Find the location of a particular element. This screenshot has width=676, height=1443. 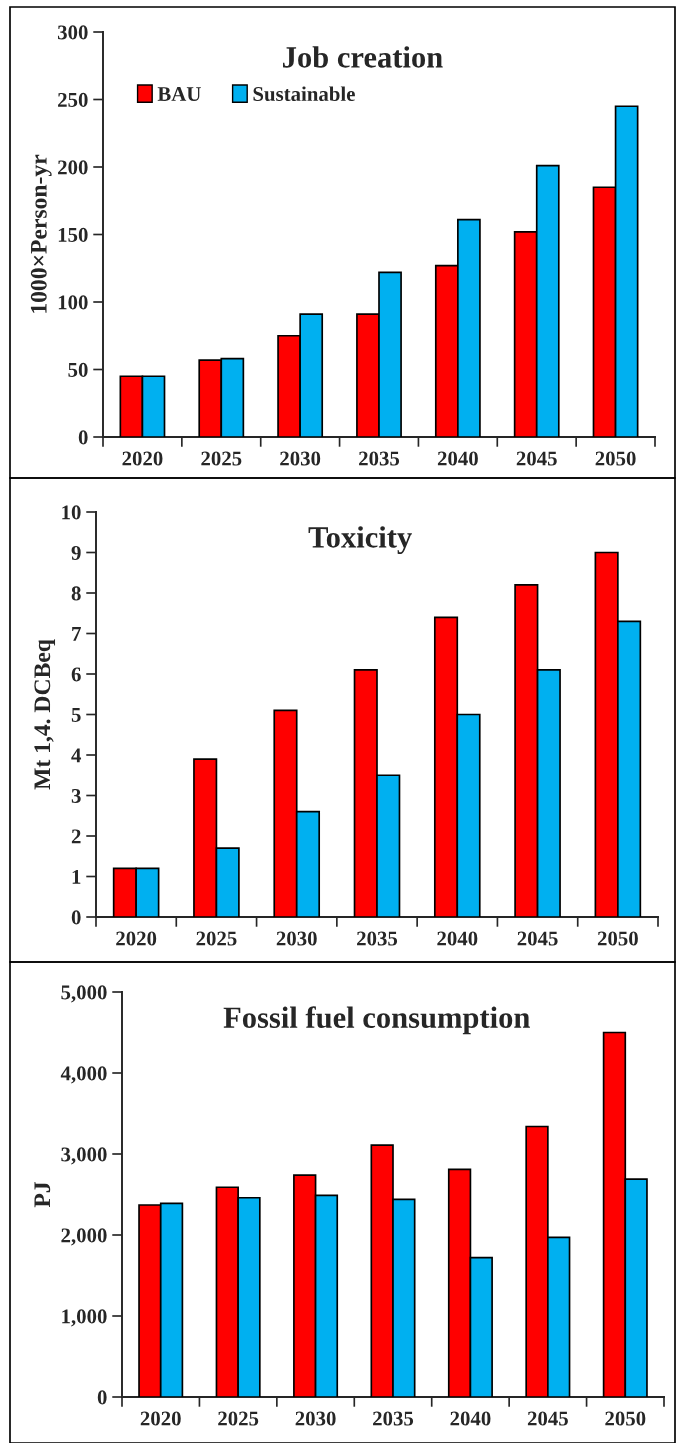

y-tick-label: 4 is located at coordinates (76, 755).